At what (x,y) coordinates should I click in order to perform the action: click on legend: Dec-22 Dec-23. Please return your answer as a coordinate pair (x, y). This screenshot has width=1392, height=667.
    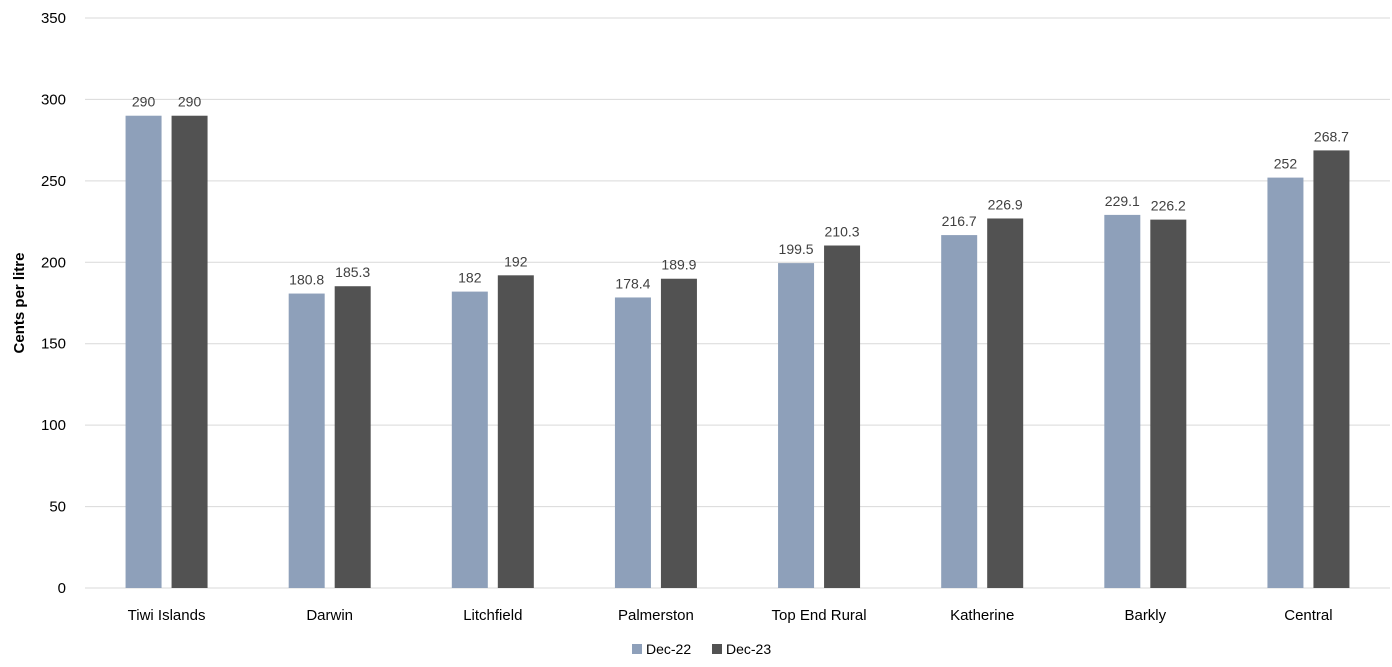
    Looking at the image, I should click on (701, 649).